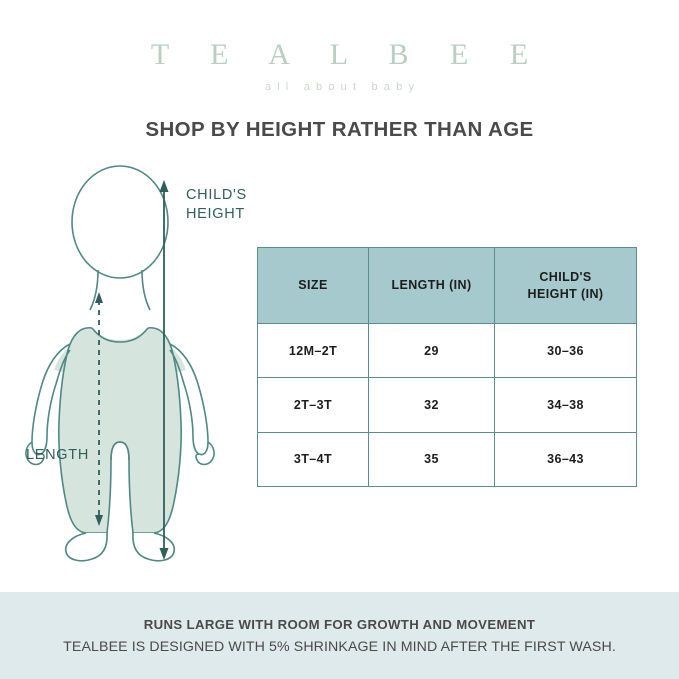  Describe the element at coordinates (35, 453) in the screenshot. I see `baby-left-hand` at that location.